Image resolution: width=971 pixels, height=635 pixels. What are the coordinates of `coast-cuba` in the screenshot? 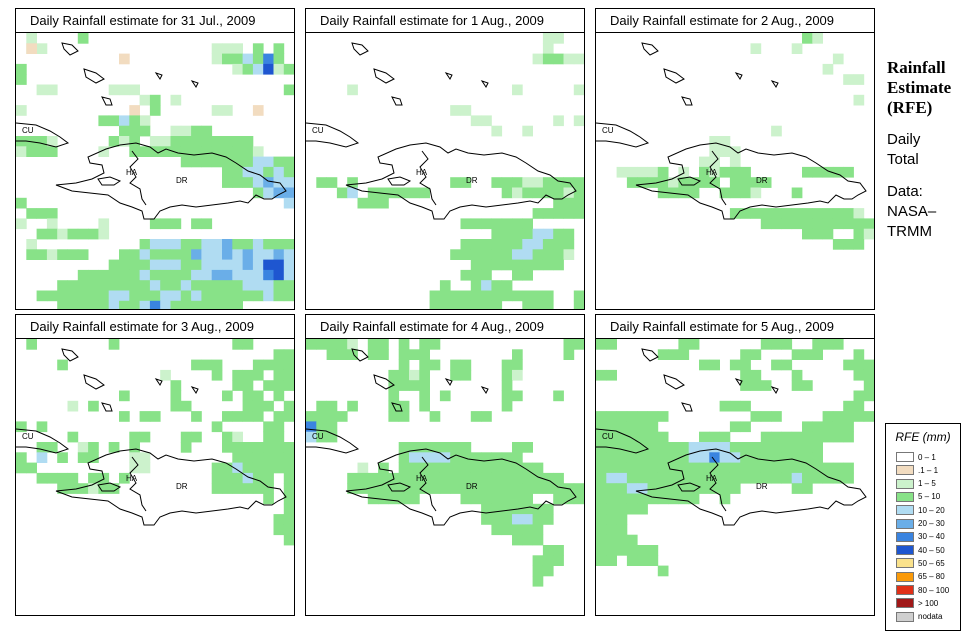 It's located at (43, 135).